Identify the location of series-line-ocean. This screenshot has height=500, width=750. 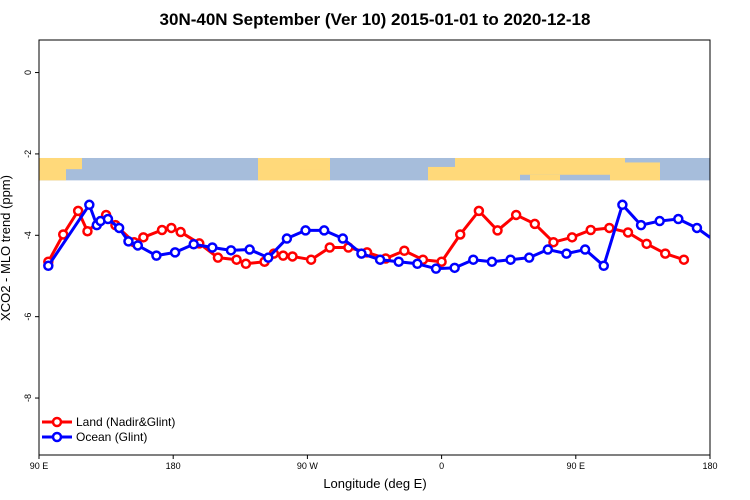
(378, 237).